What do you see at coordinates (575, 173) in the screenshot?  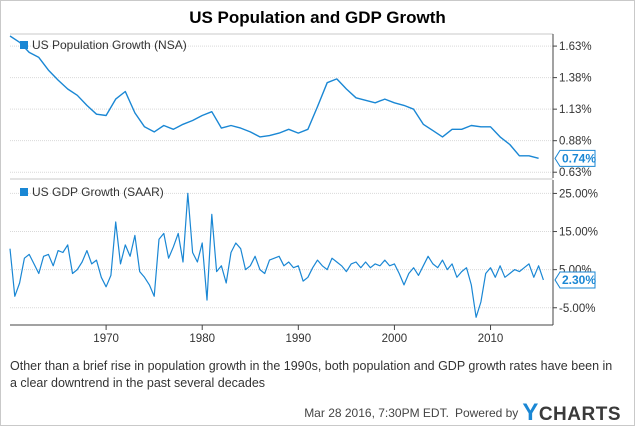 I see `y-tick-label: 0.63%` at bounding box center [575, 173].